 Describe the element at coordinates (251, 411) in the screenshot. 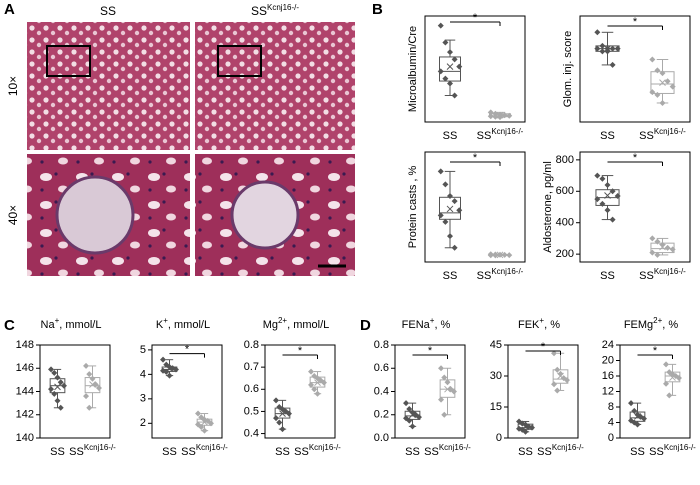

I see `y-tick-label: 0.5` at that location.